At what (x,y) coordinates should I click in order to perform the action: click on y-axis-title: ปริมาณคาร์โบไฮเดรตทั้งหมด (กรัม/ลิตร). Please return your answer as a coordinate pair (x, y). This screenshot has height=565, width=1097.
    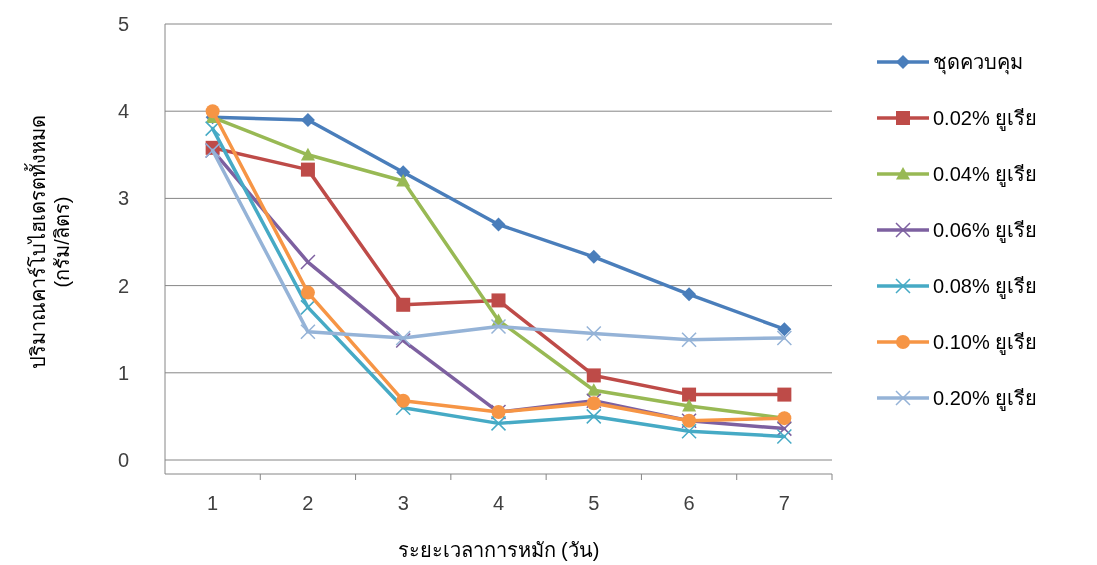
    Looking at the image, I should click on (48, 242).